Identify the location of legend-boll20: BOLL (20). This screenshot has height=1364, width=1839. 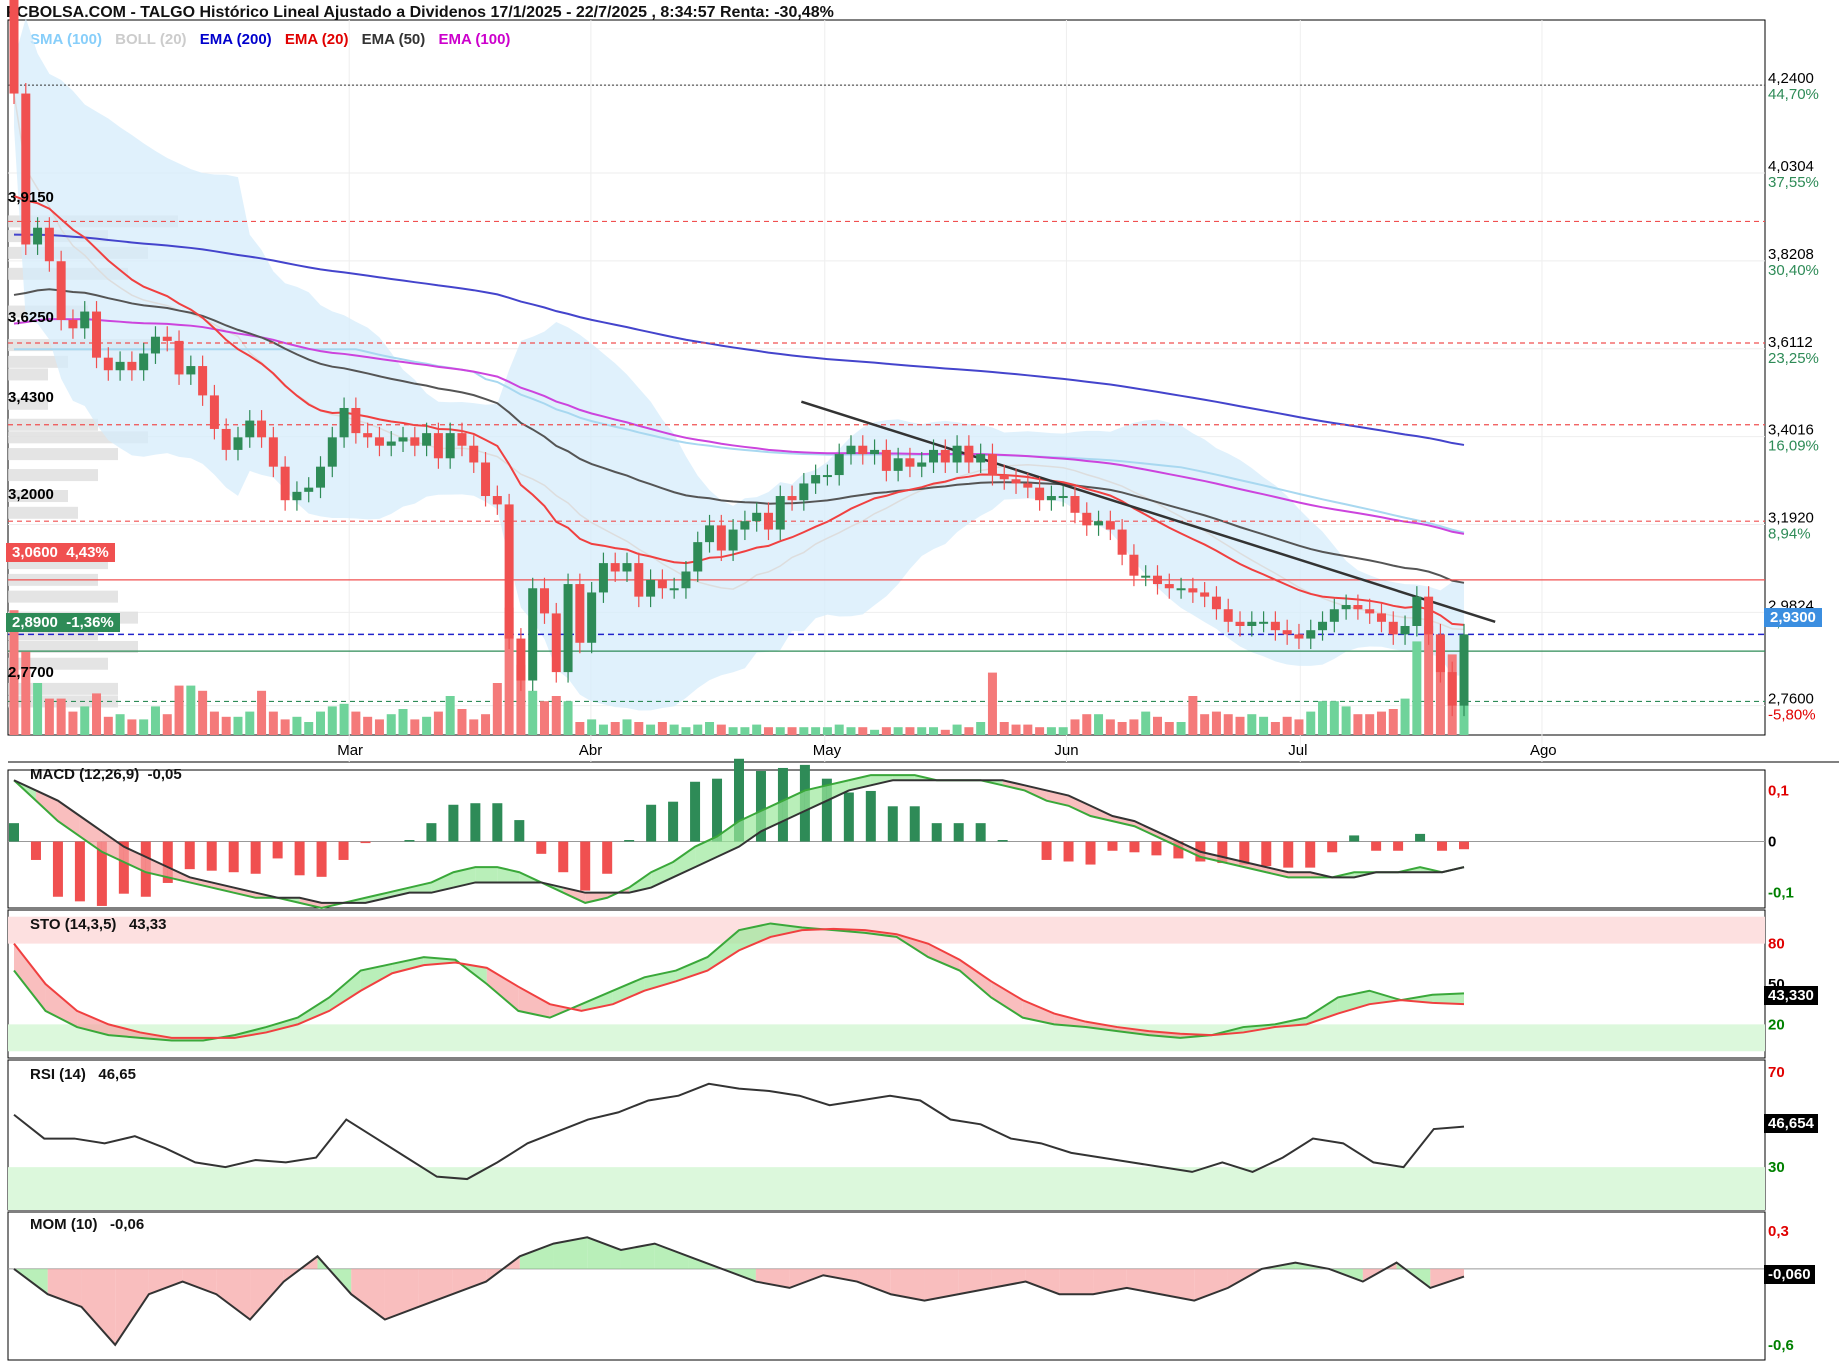
(151, 39).